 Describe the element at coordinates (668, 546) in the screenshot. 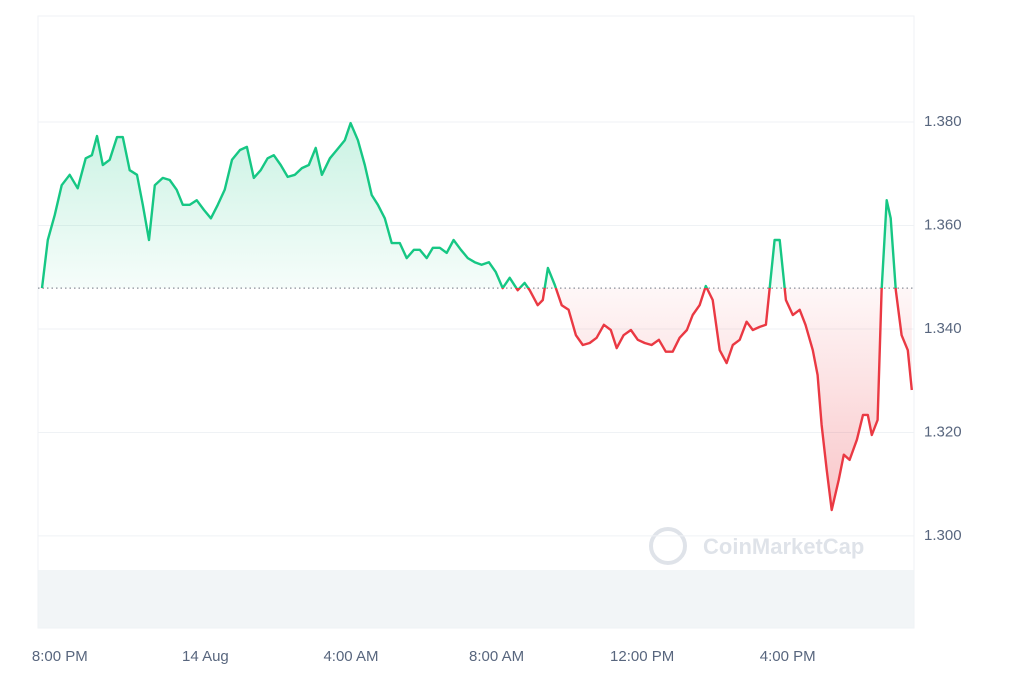

I see `watermark-logo` at that location.